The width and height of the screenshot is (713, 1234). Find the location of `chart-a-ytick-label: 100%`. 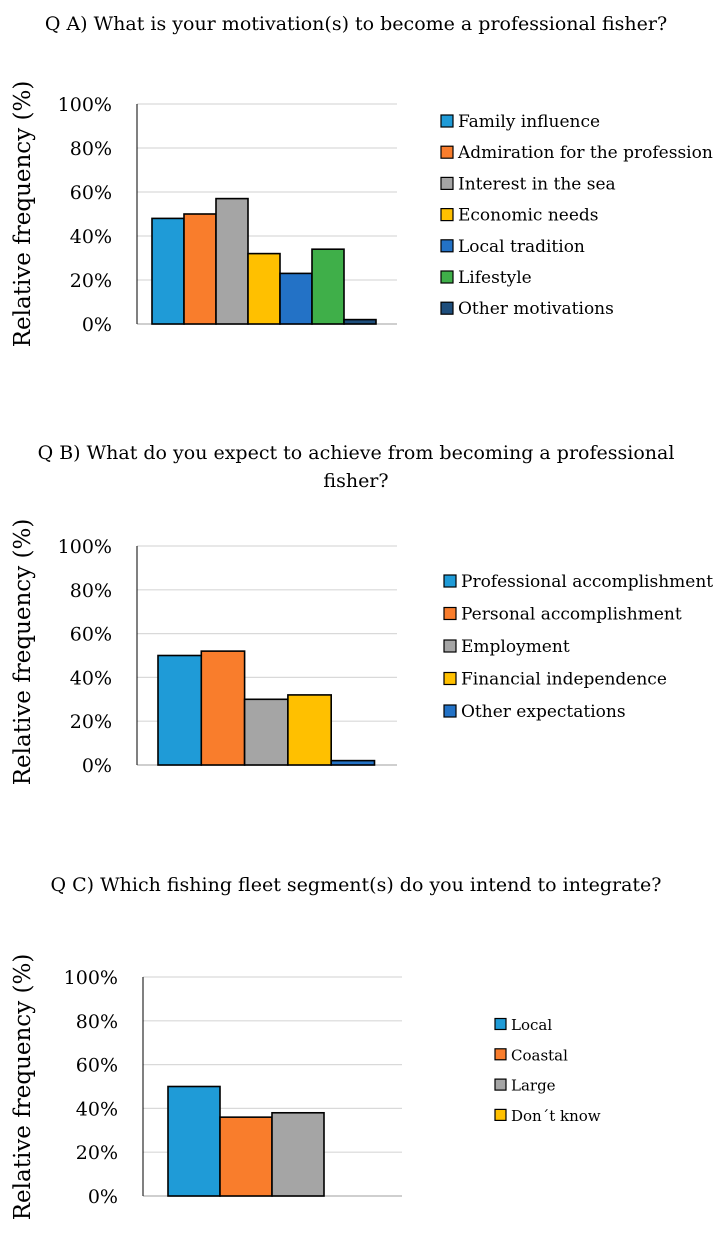

chart-a-ytick-label: 100% is located at coordinates (85, 105).